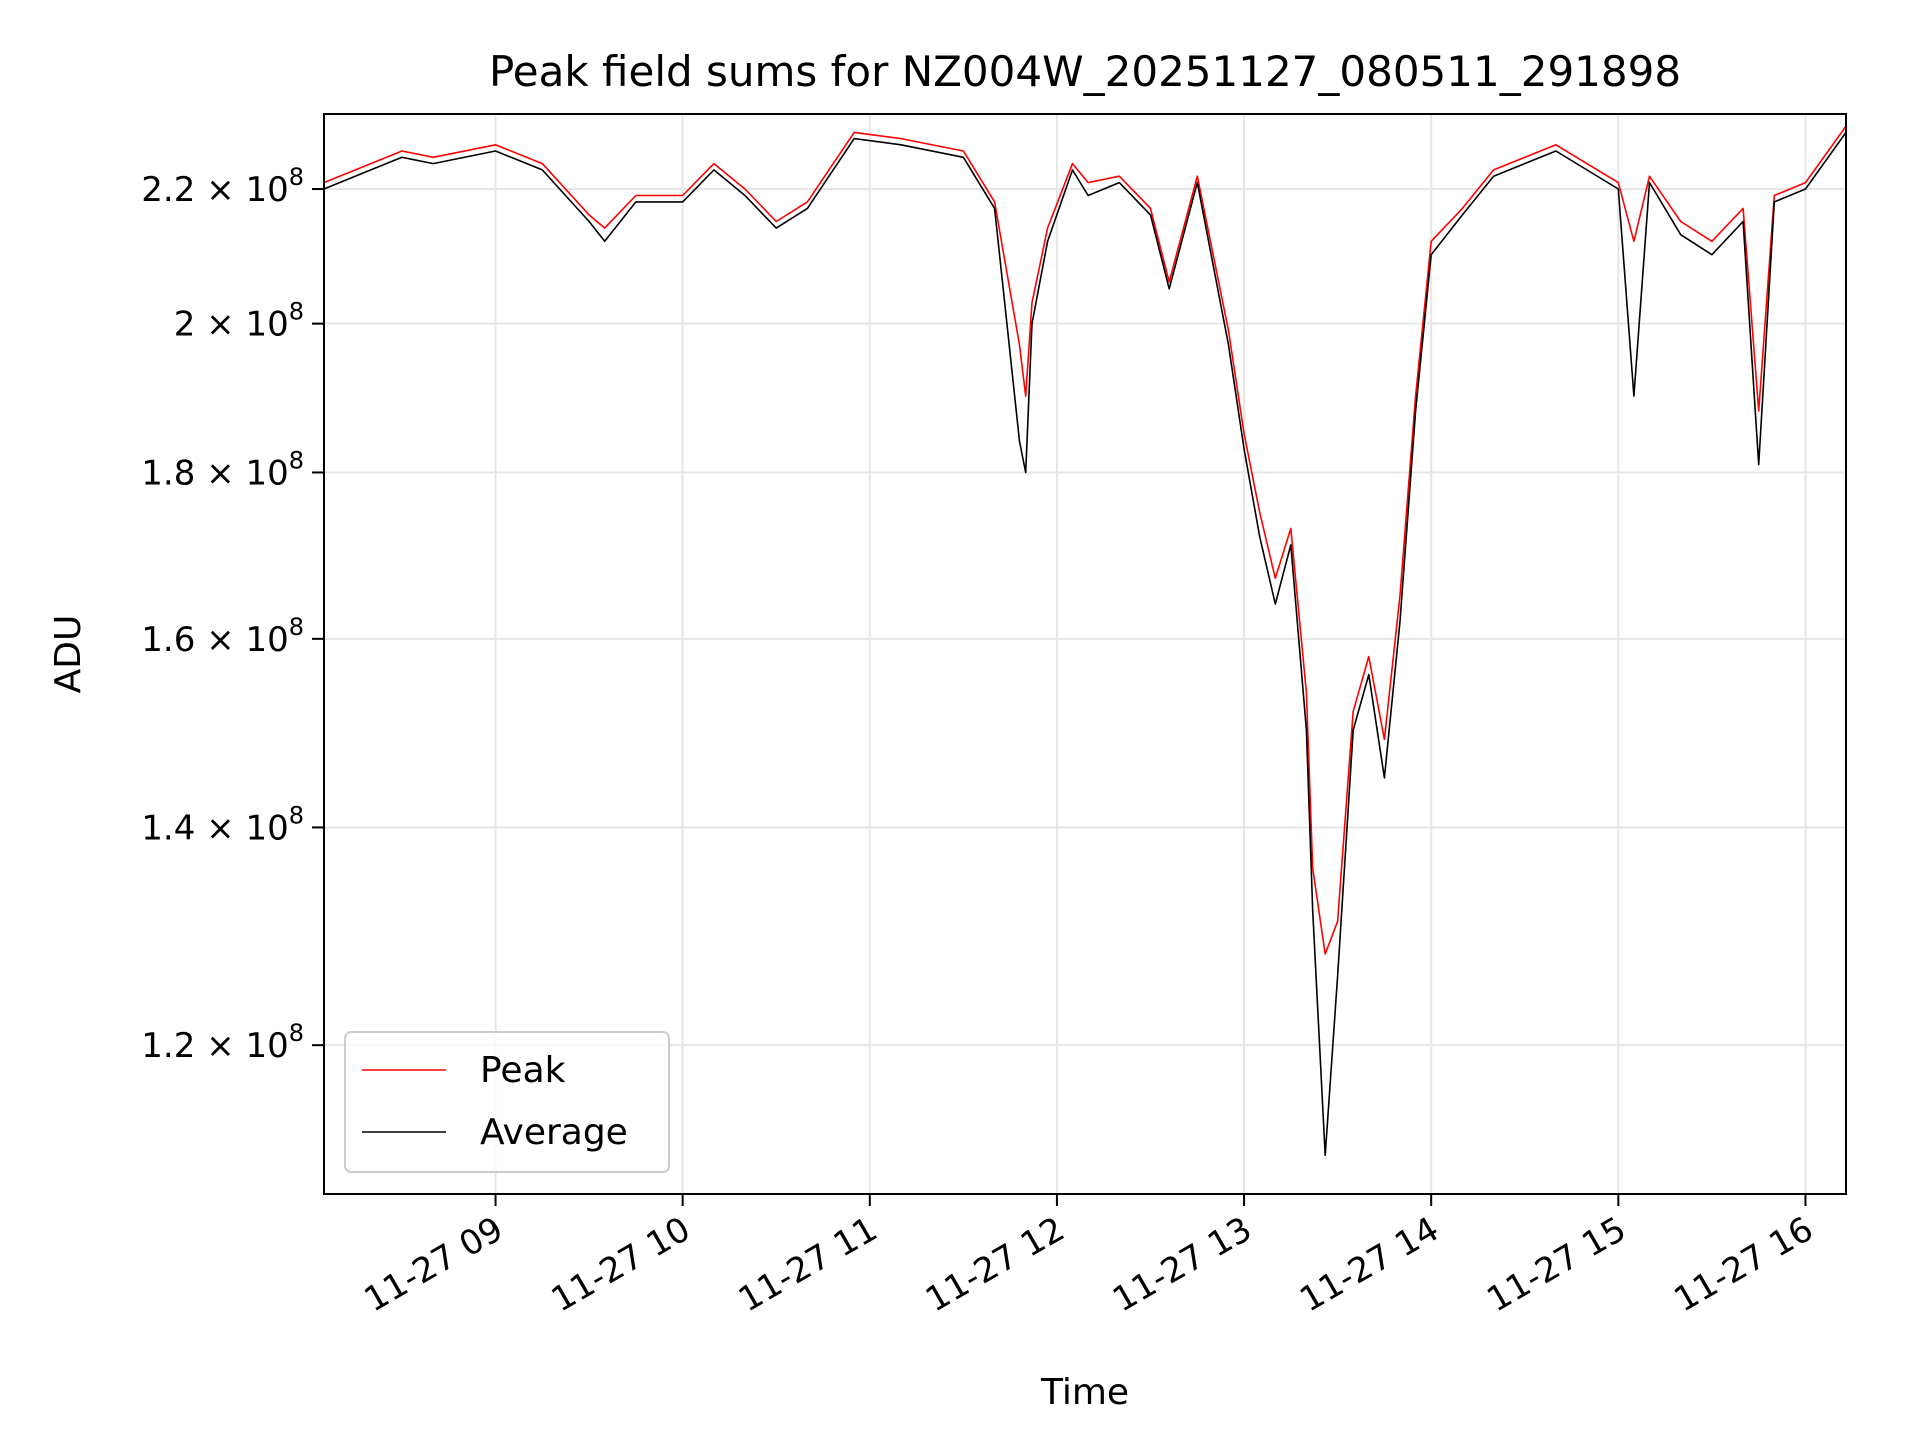 The width and height of the screenshot is (1920, 1440). What do you see at coordinates (554, 1132) in the screenshot?
I see `legend-label-average: Average` at bounding box center [554, 1132].